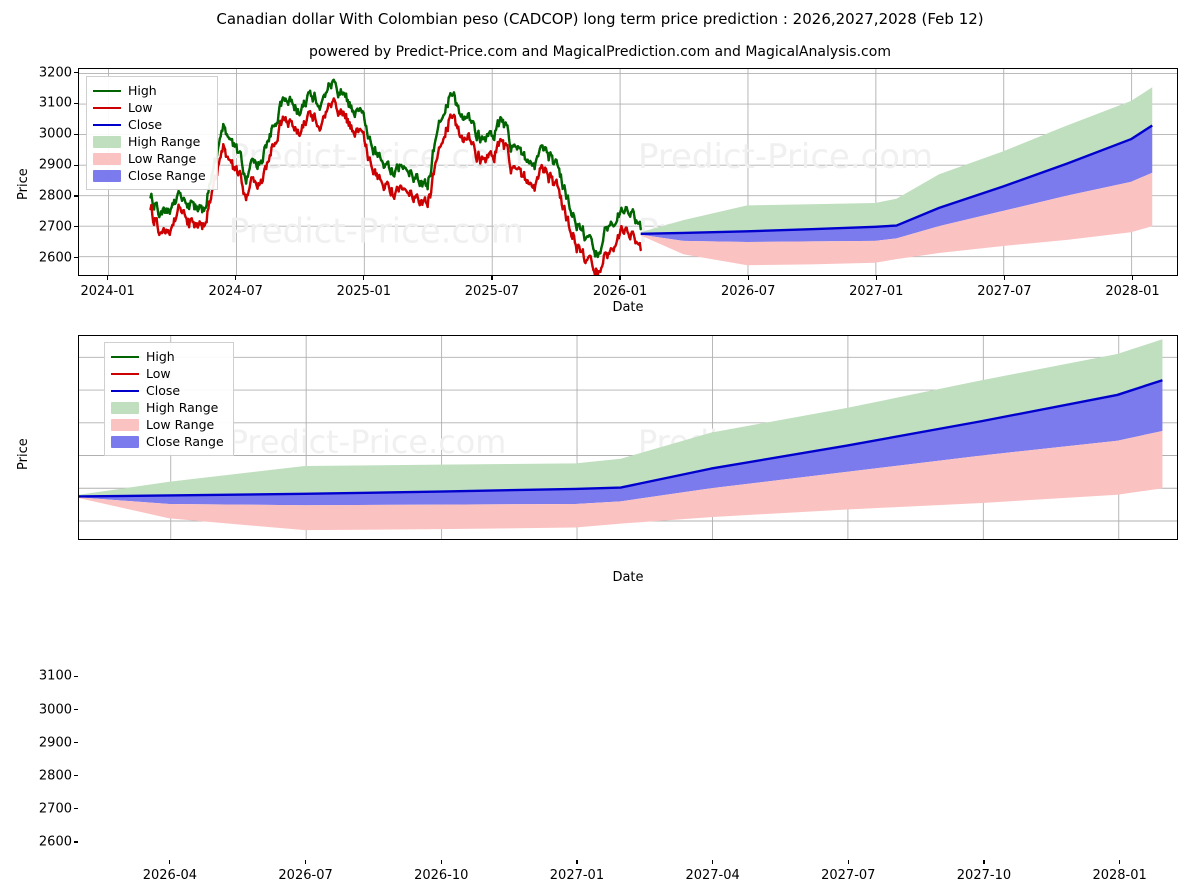 The width and height of the screenshot is (1200, 883). I want to click on x-axis-tick-label: 2026-04, so click(170, 875).